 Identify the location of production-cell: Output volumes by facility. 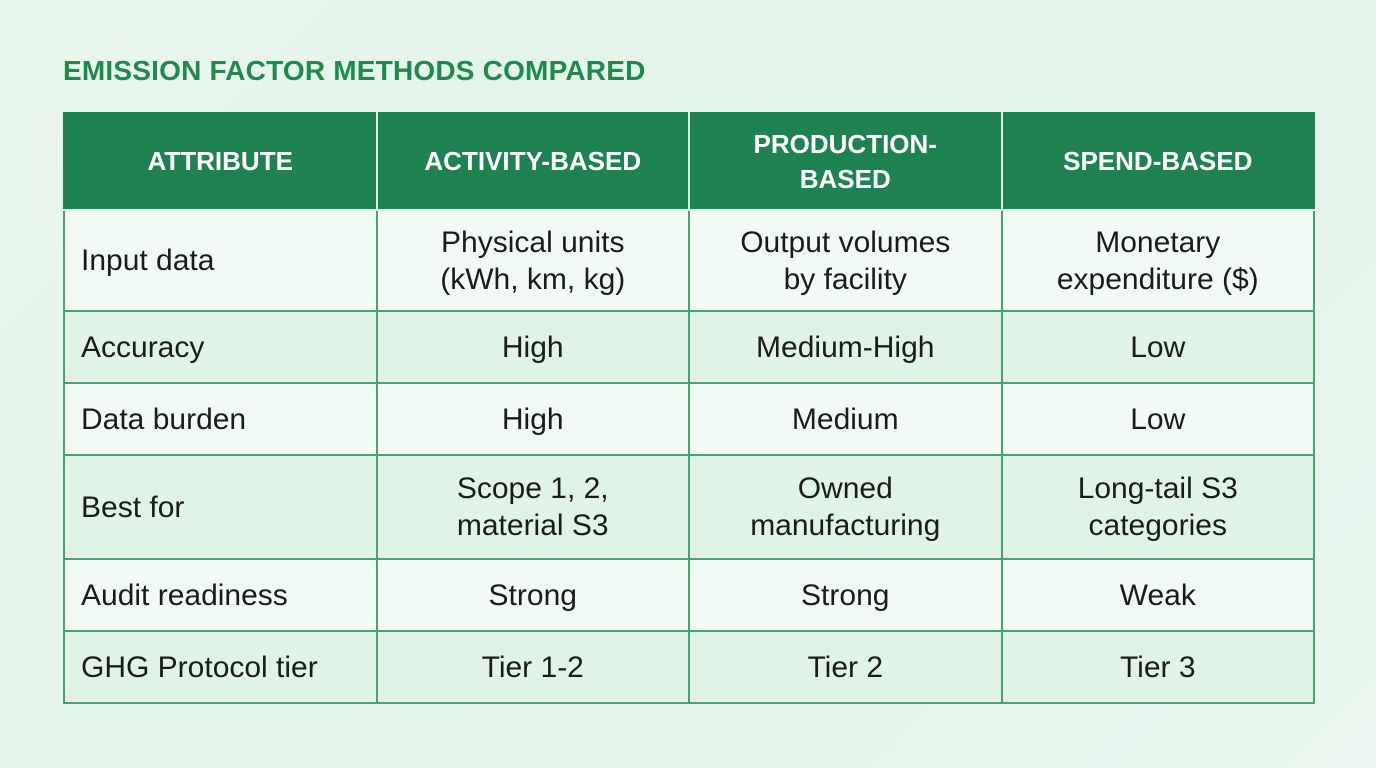
(845, 260).